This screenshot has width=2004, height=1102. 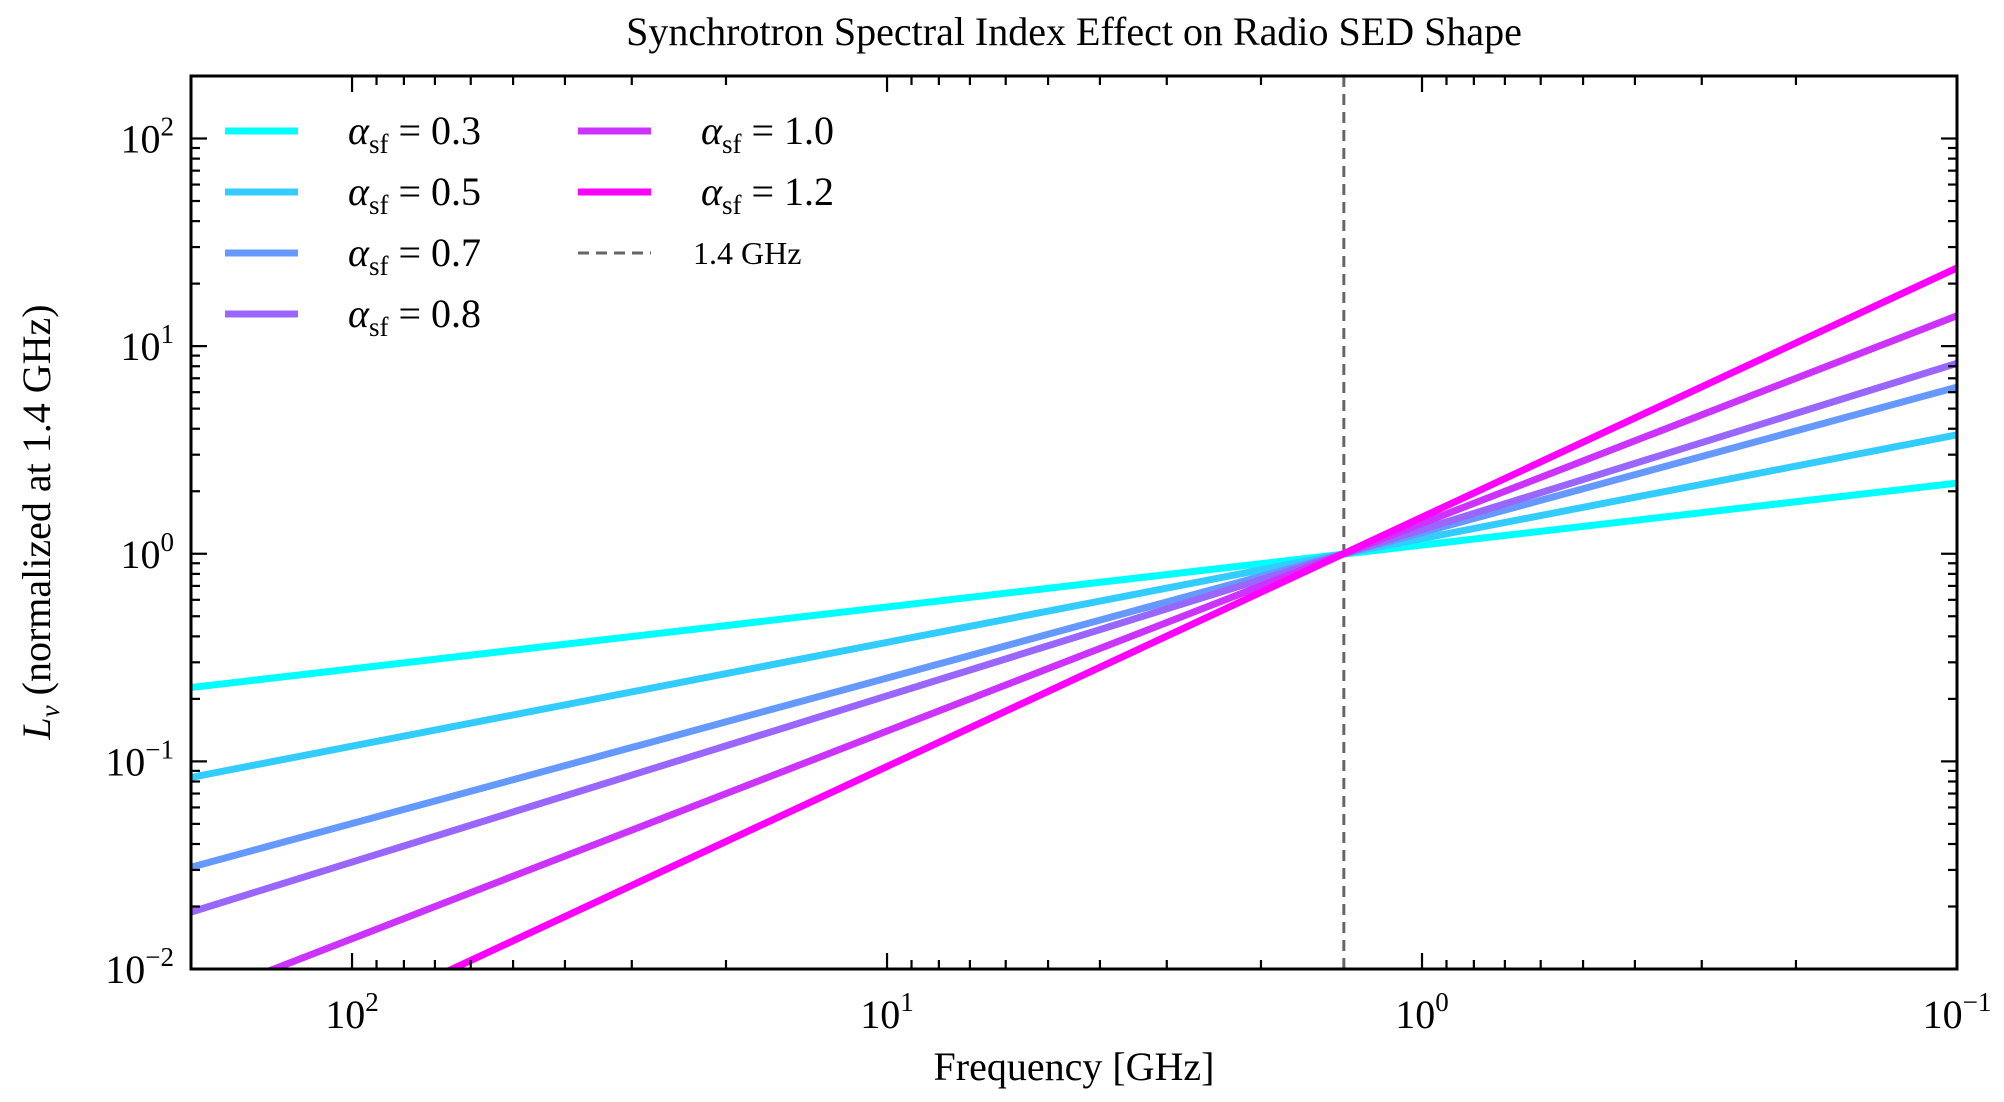 What do you see at coordinates (36, 728) in the screenshot?
I see `y-axis-label-symbol: L` at bounding box center [36, 728].